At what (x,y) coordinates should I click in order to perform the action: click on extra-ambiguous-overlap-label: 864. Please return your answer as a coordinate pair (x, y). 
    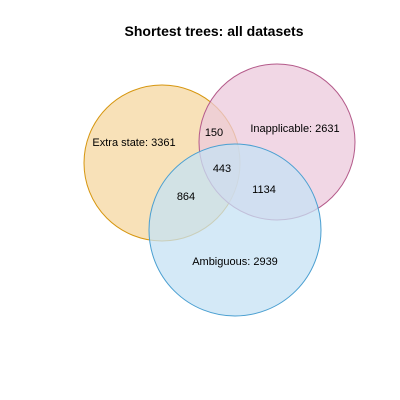
    Looking at the image, I should click on (186, 197).